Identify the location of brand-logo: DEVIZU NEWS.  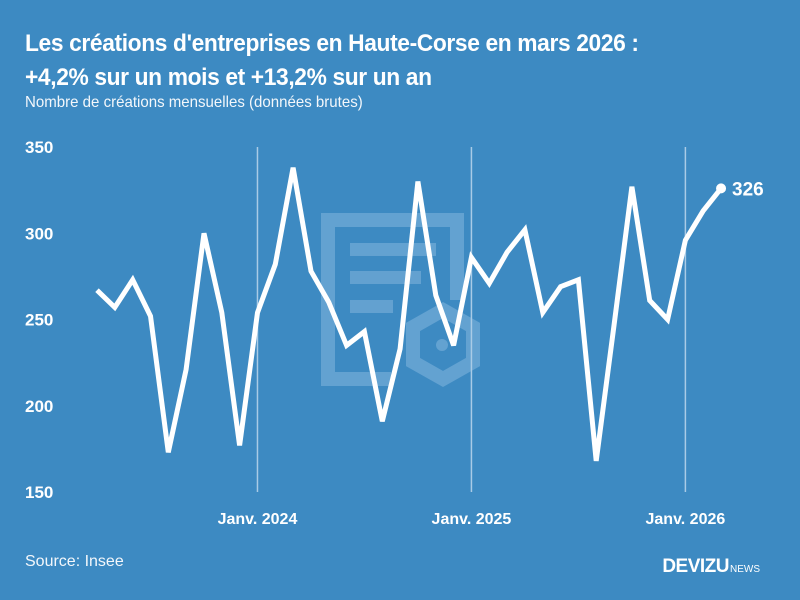
(711, 567).